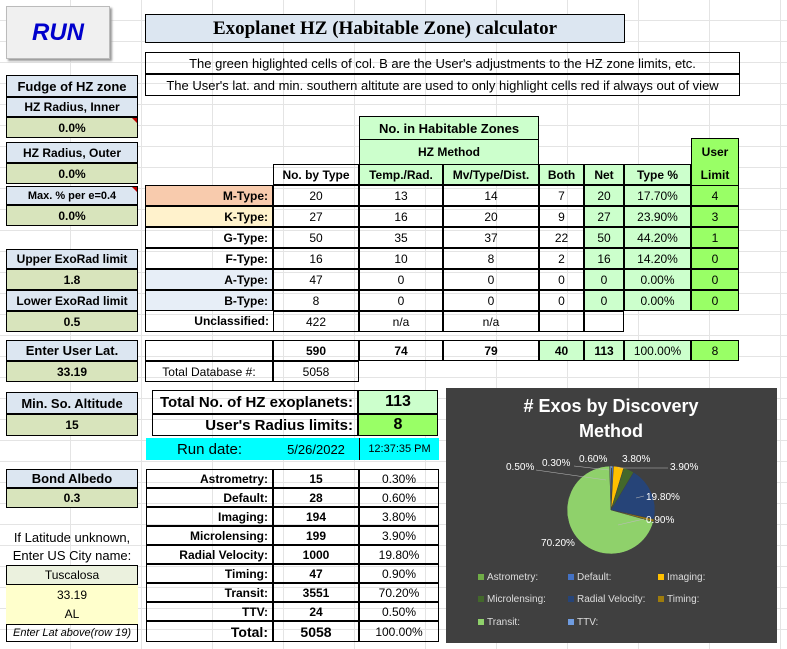  What do you see at coordinates (449, 152) in the screenshot?
I see `hz-method-header: HZ Method` at bounding box center [449, 152].